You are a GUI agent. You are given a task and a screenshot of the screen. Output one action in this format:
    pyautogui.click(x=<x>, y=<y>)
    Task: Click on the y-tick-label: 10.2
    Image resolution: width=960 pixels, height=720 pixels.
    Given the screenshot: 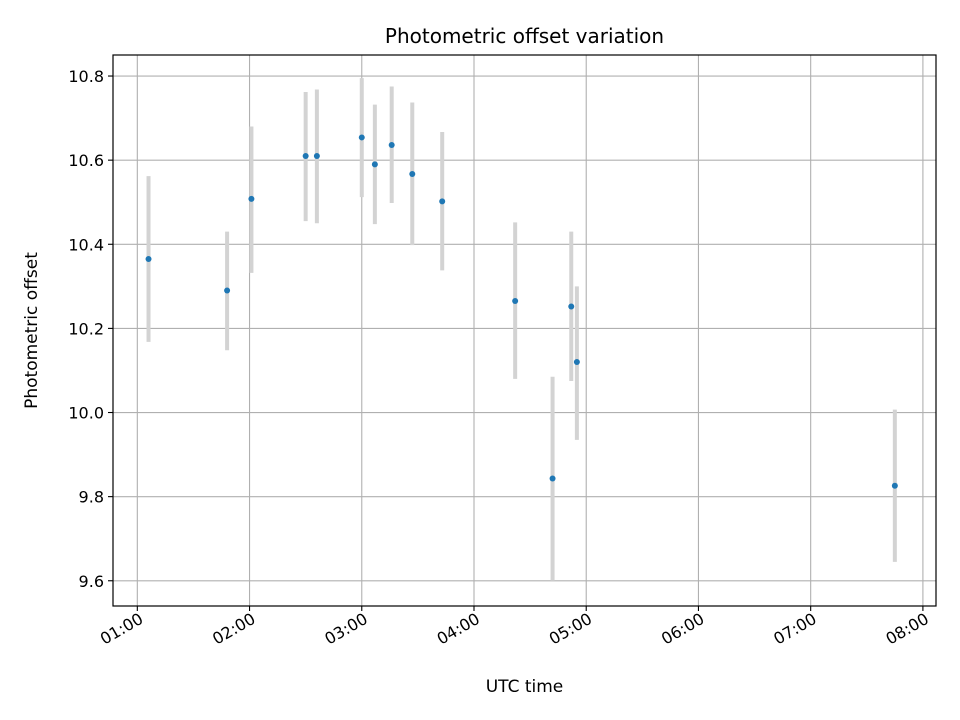 What is the action you would take?
    pyautogui.click(x=86, y=328)
    